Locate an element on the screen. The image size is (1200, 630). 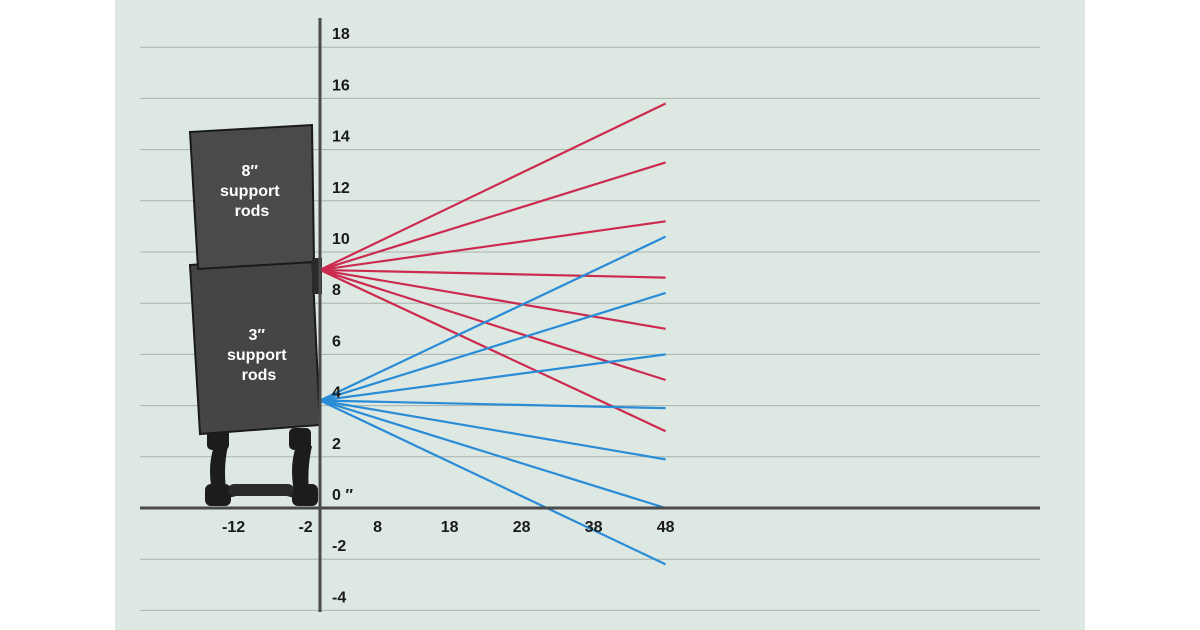
speaker-connector is located at coordinates (317, 276).